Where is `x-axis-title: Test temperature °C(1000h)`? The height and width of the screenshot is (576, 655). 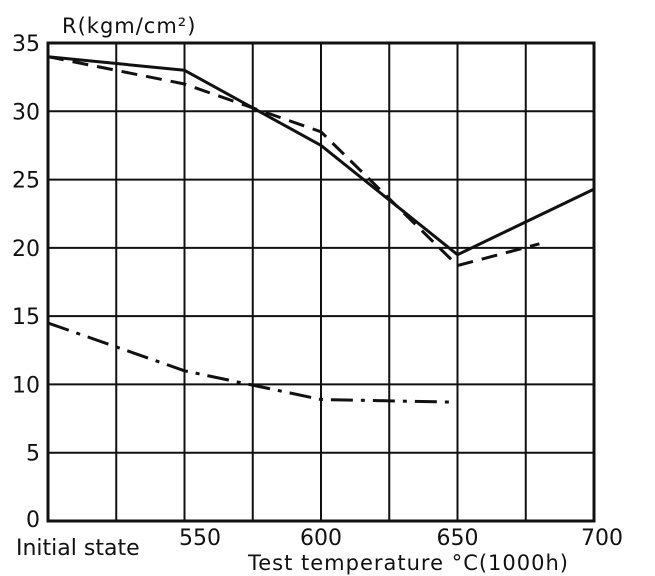 x-axis-title: Test temperature °C(1000h) is located at coordinates (408, 563).